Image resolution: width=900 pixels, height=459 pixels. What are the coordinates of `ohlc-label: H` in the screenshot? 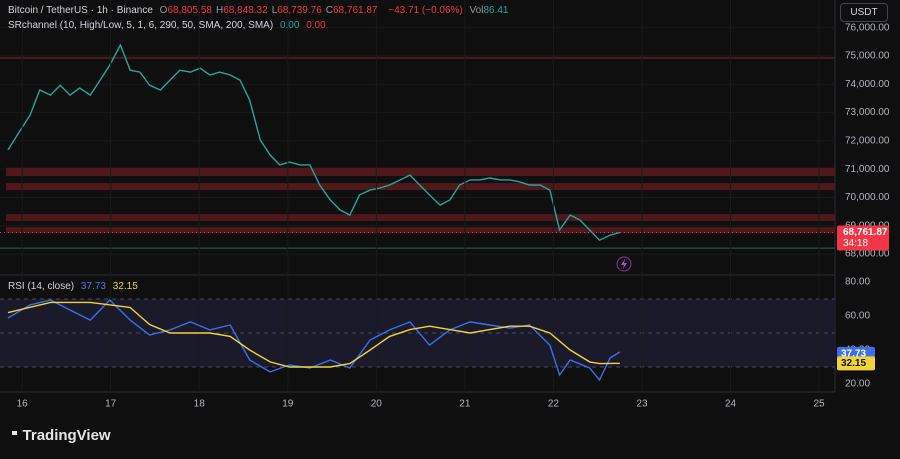 It's located at (219, 10).